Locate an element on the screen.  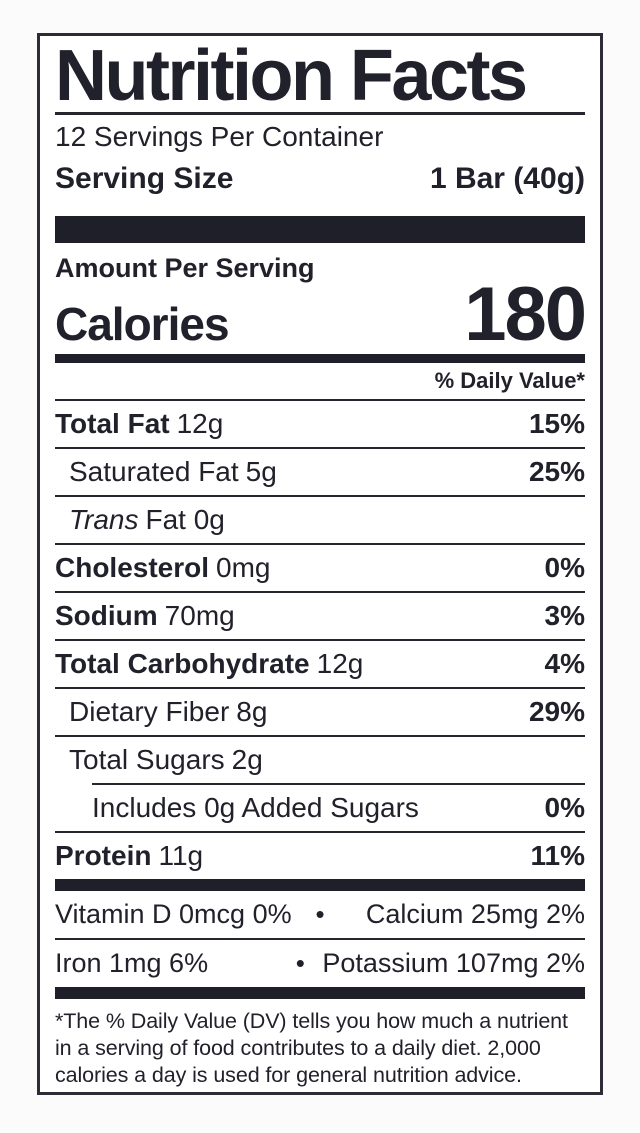
nutrient-name: Cholesterol is located at coordinates (132, 567).